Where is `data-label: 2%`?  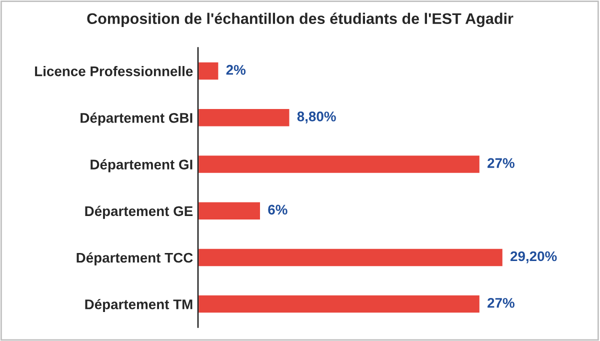 data-label: 2% is located at coordinates (236, 69).